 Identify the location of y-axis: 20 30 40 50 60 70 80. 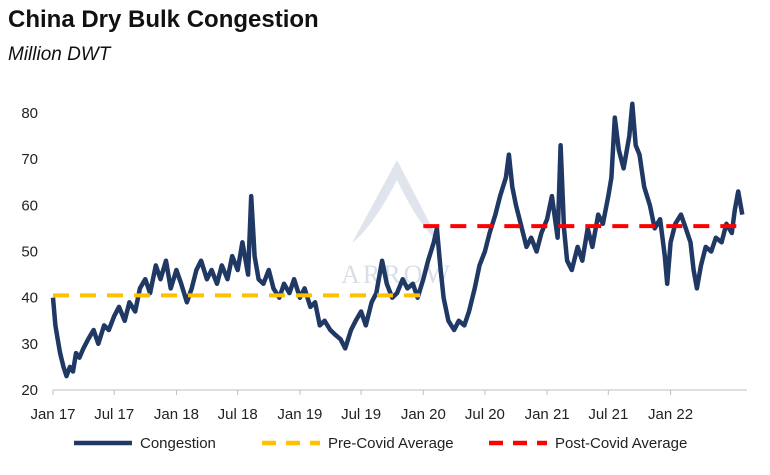
(29, 252).